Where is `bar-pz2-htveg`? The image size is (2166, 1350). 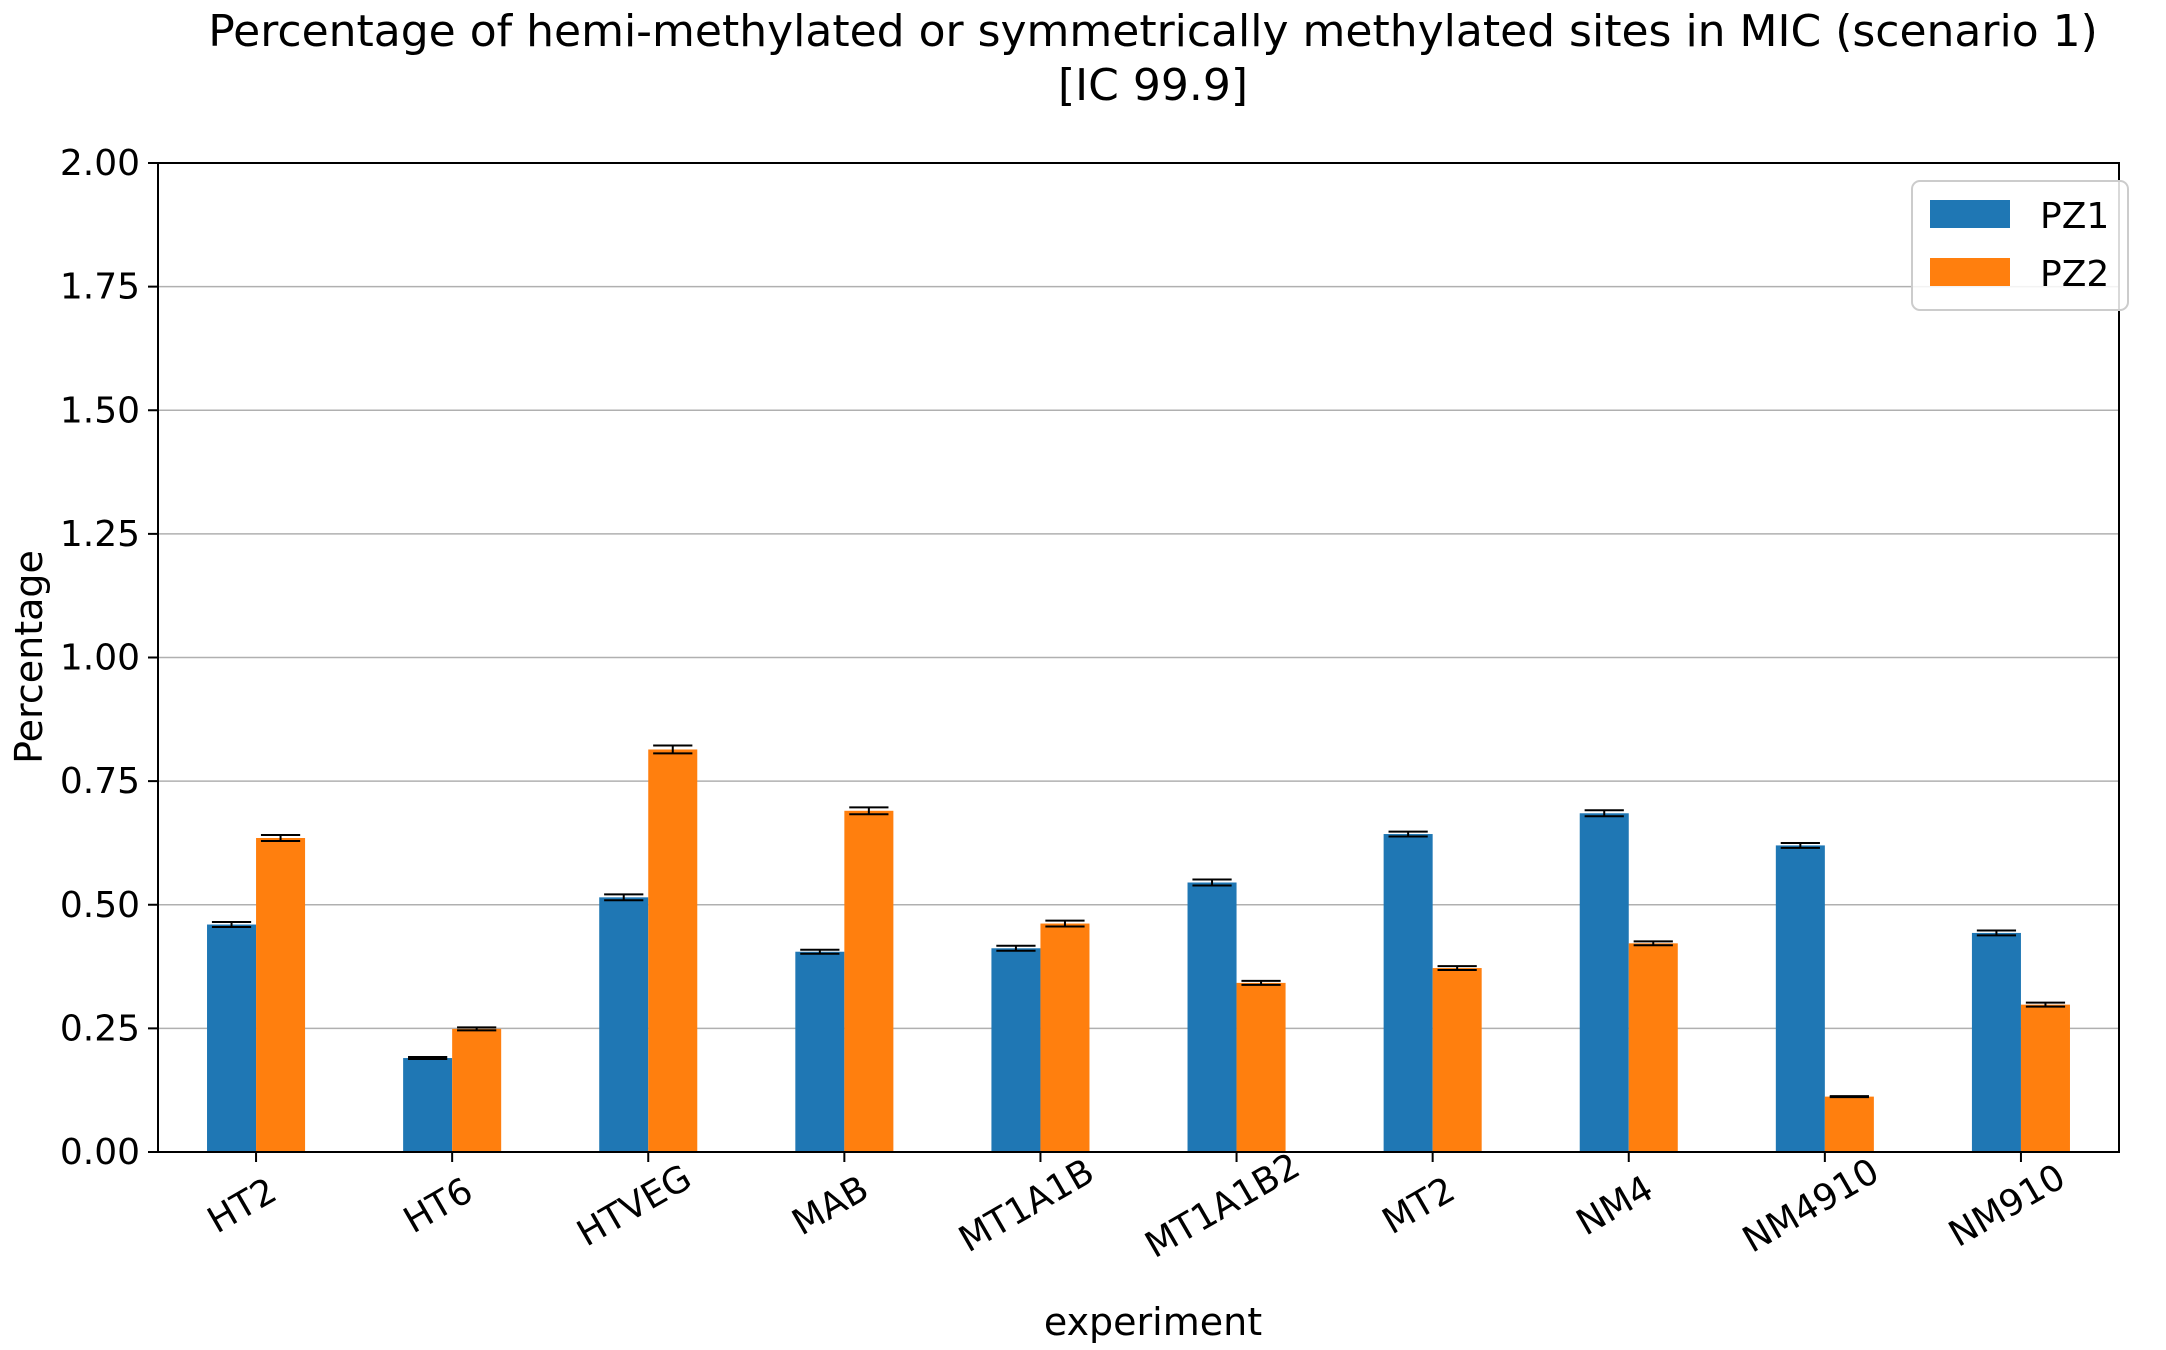
bar-pz2-htveg is located at coordinates (673, 950).